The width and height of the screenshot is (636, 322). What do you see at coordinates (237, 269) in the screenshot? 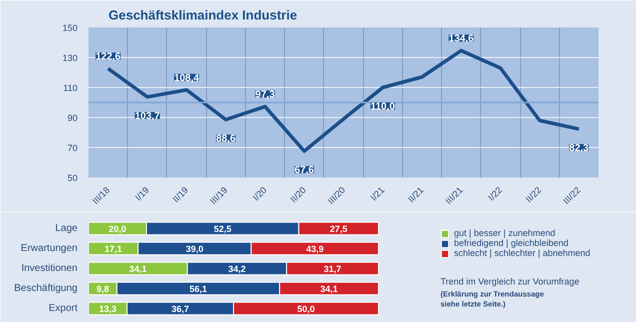
I see `data-label: 34,2` at bounding box center [237, 269].